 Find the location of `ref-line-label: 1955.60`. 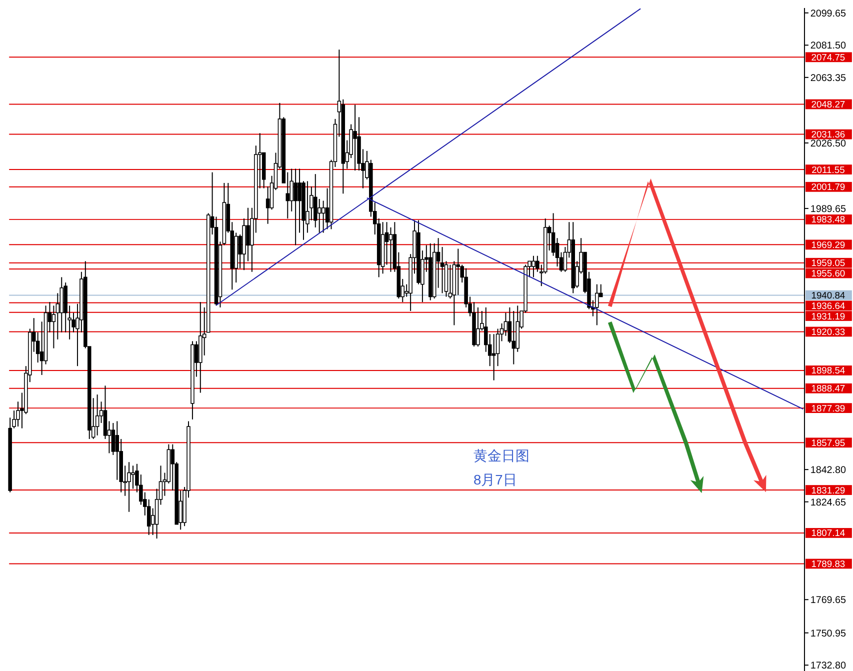

ref-line-label: 1955.60 is located at coordinates (828, 273).